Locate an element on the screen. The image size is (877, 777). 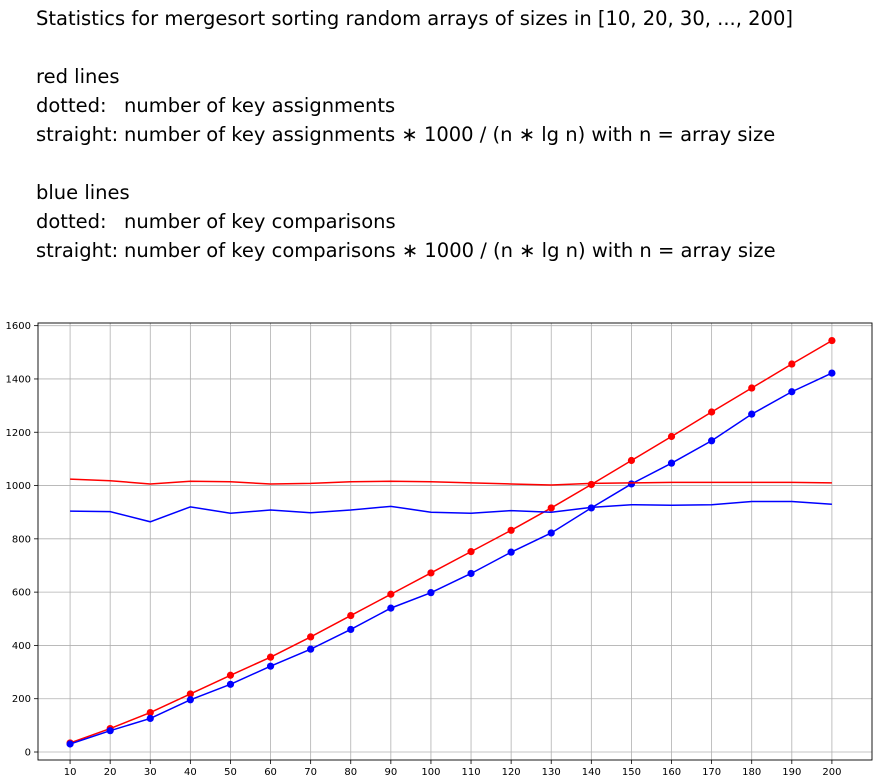
x-tick-label: 180 is located at coordinates (751, 772).